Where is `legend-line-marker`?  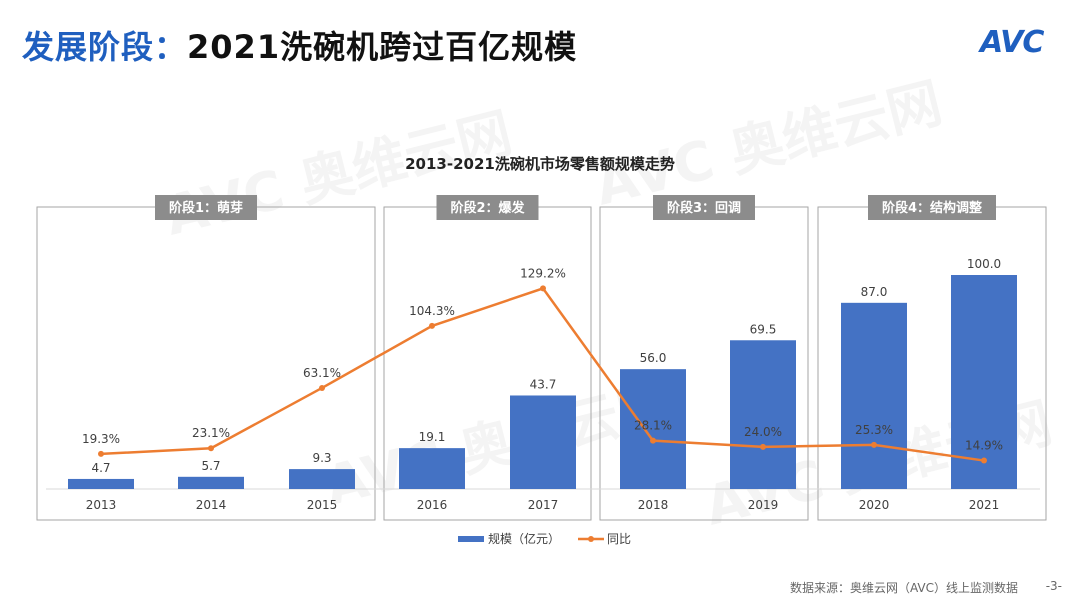
legend-line-marker is located at coordinates (591, 539).